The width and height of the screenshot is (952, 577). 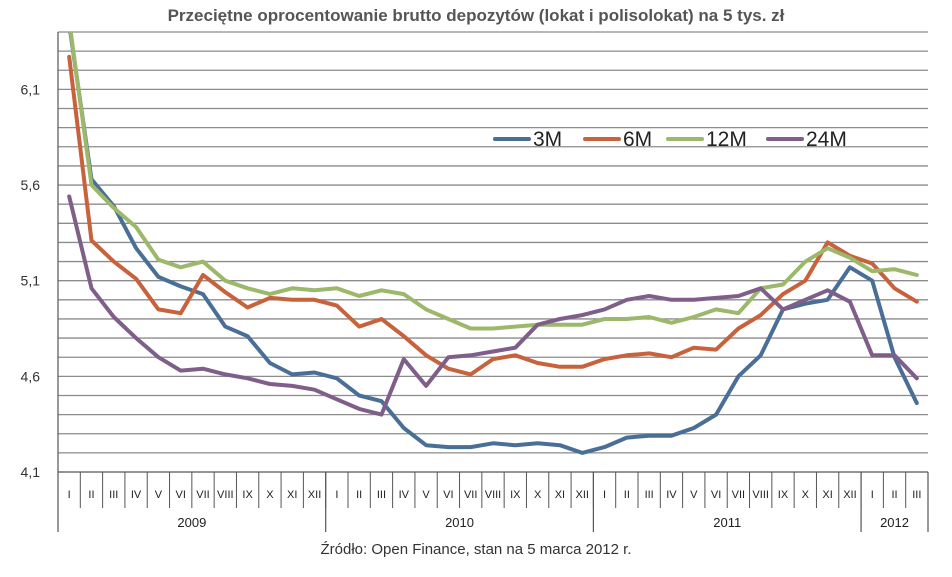 What do you see at coordinates (894, 522) in the screenshot?
I see `year-label: 2012` at bounding box center [894, 522].